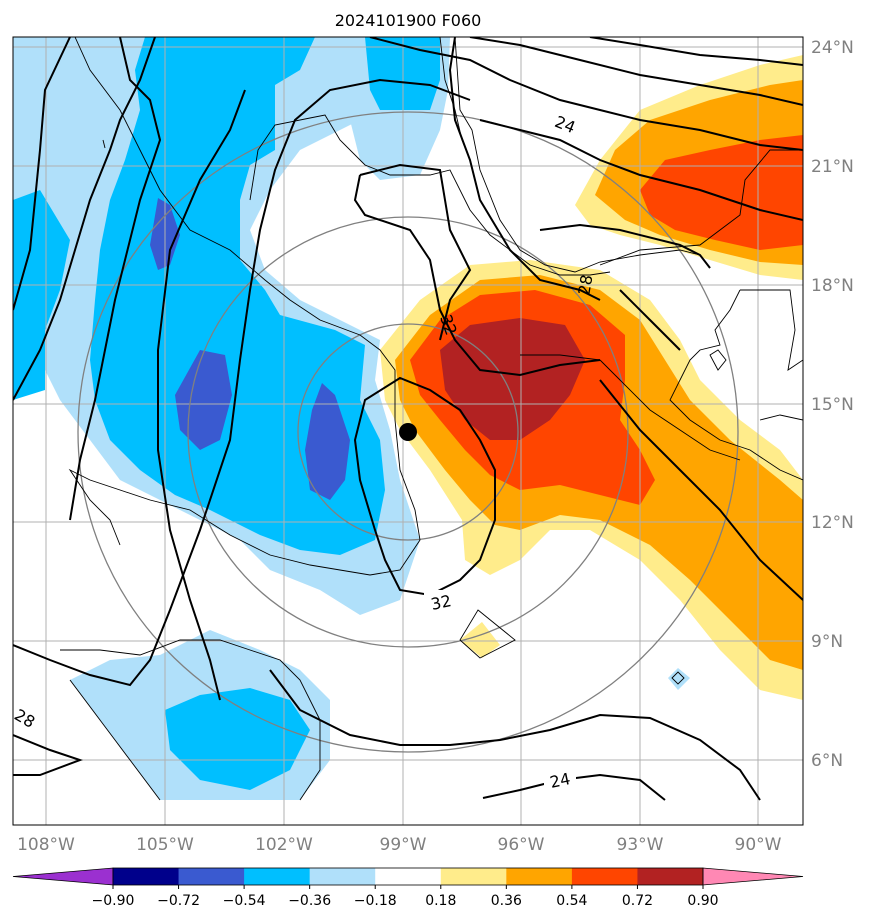 The image size is (874, 924). I want to click on shade-yellow-diamond, so click(480, 640).